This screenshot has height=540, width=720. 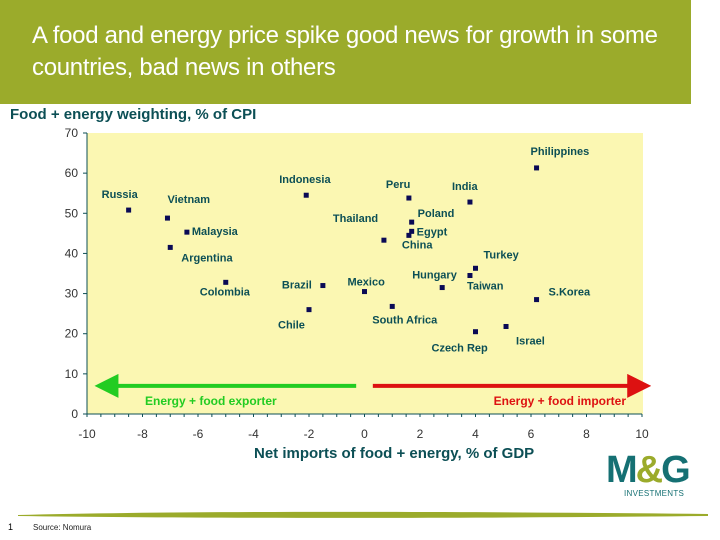 I want to click on importer-label: Energy + food importer, so click(x=560, y=401).